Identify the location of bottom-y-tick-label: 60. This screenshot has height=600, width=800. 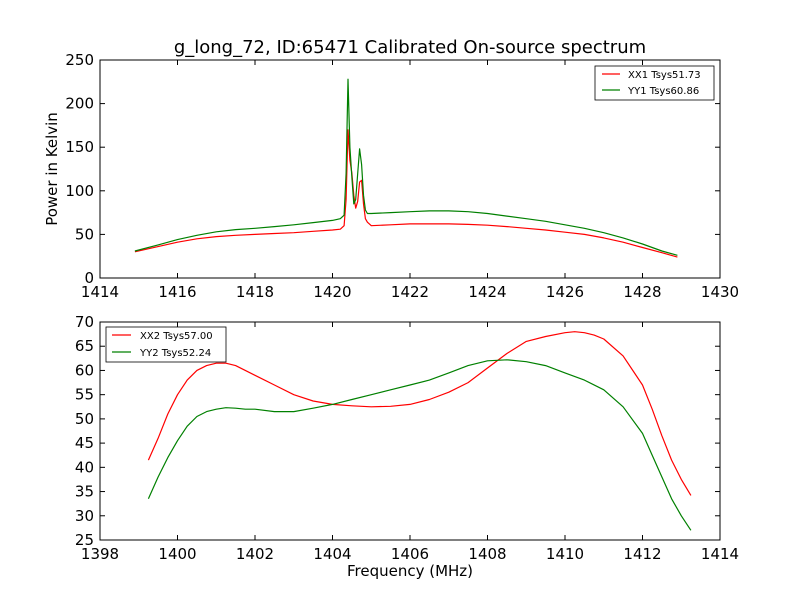
(84, 370).